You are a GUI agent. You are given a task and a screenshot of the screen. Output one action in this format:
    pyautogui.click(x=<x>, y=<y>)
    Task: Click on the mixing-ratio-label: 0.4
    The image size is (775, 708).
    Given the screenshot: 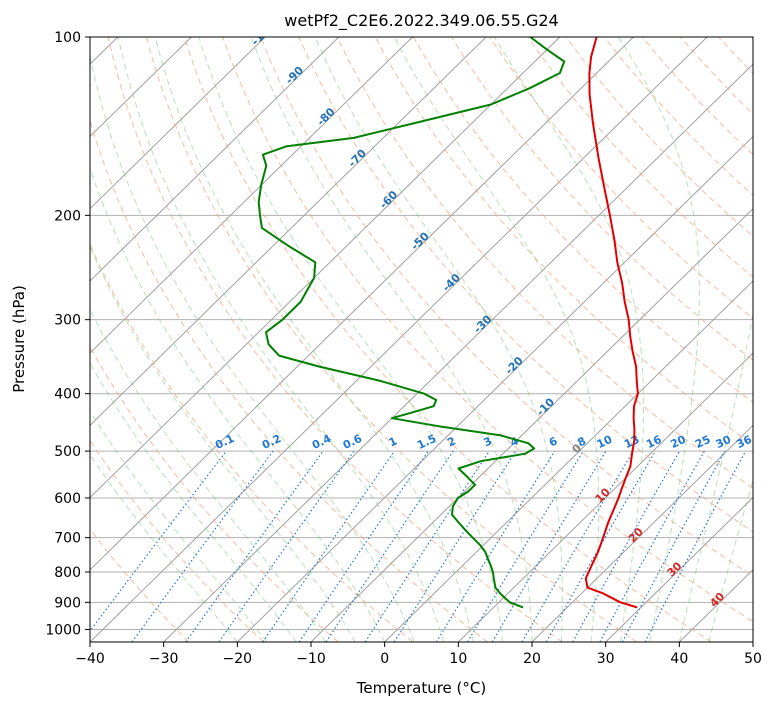 What is the action you would take?
    pyautogui.click(x=321, y=442)
    